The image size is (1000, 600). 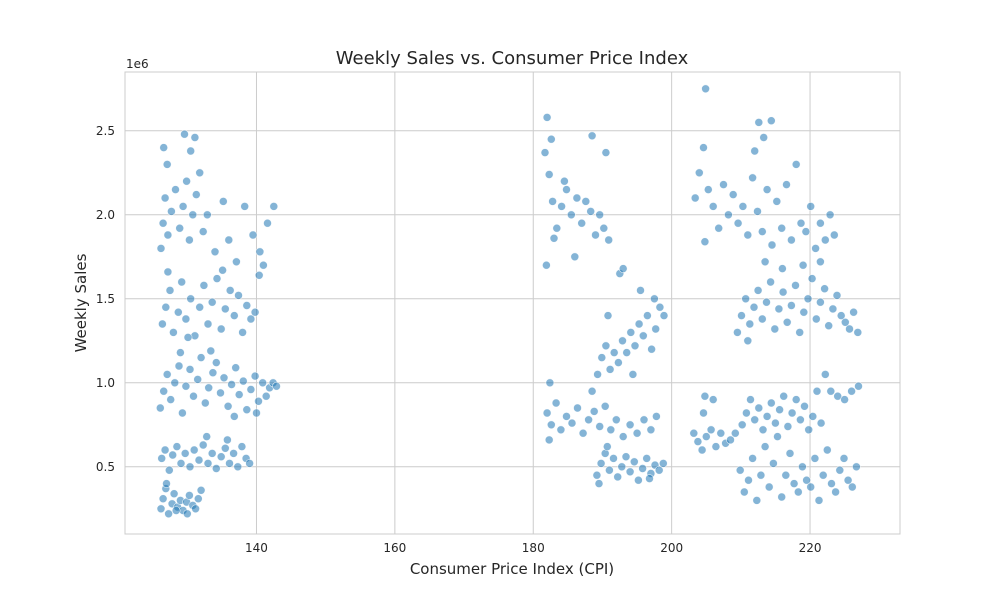 I want to click on y-tick-label: 0.5, so click(x=105, y=467).